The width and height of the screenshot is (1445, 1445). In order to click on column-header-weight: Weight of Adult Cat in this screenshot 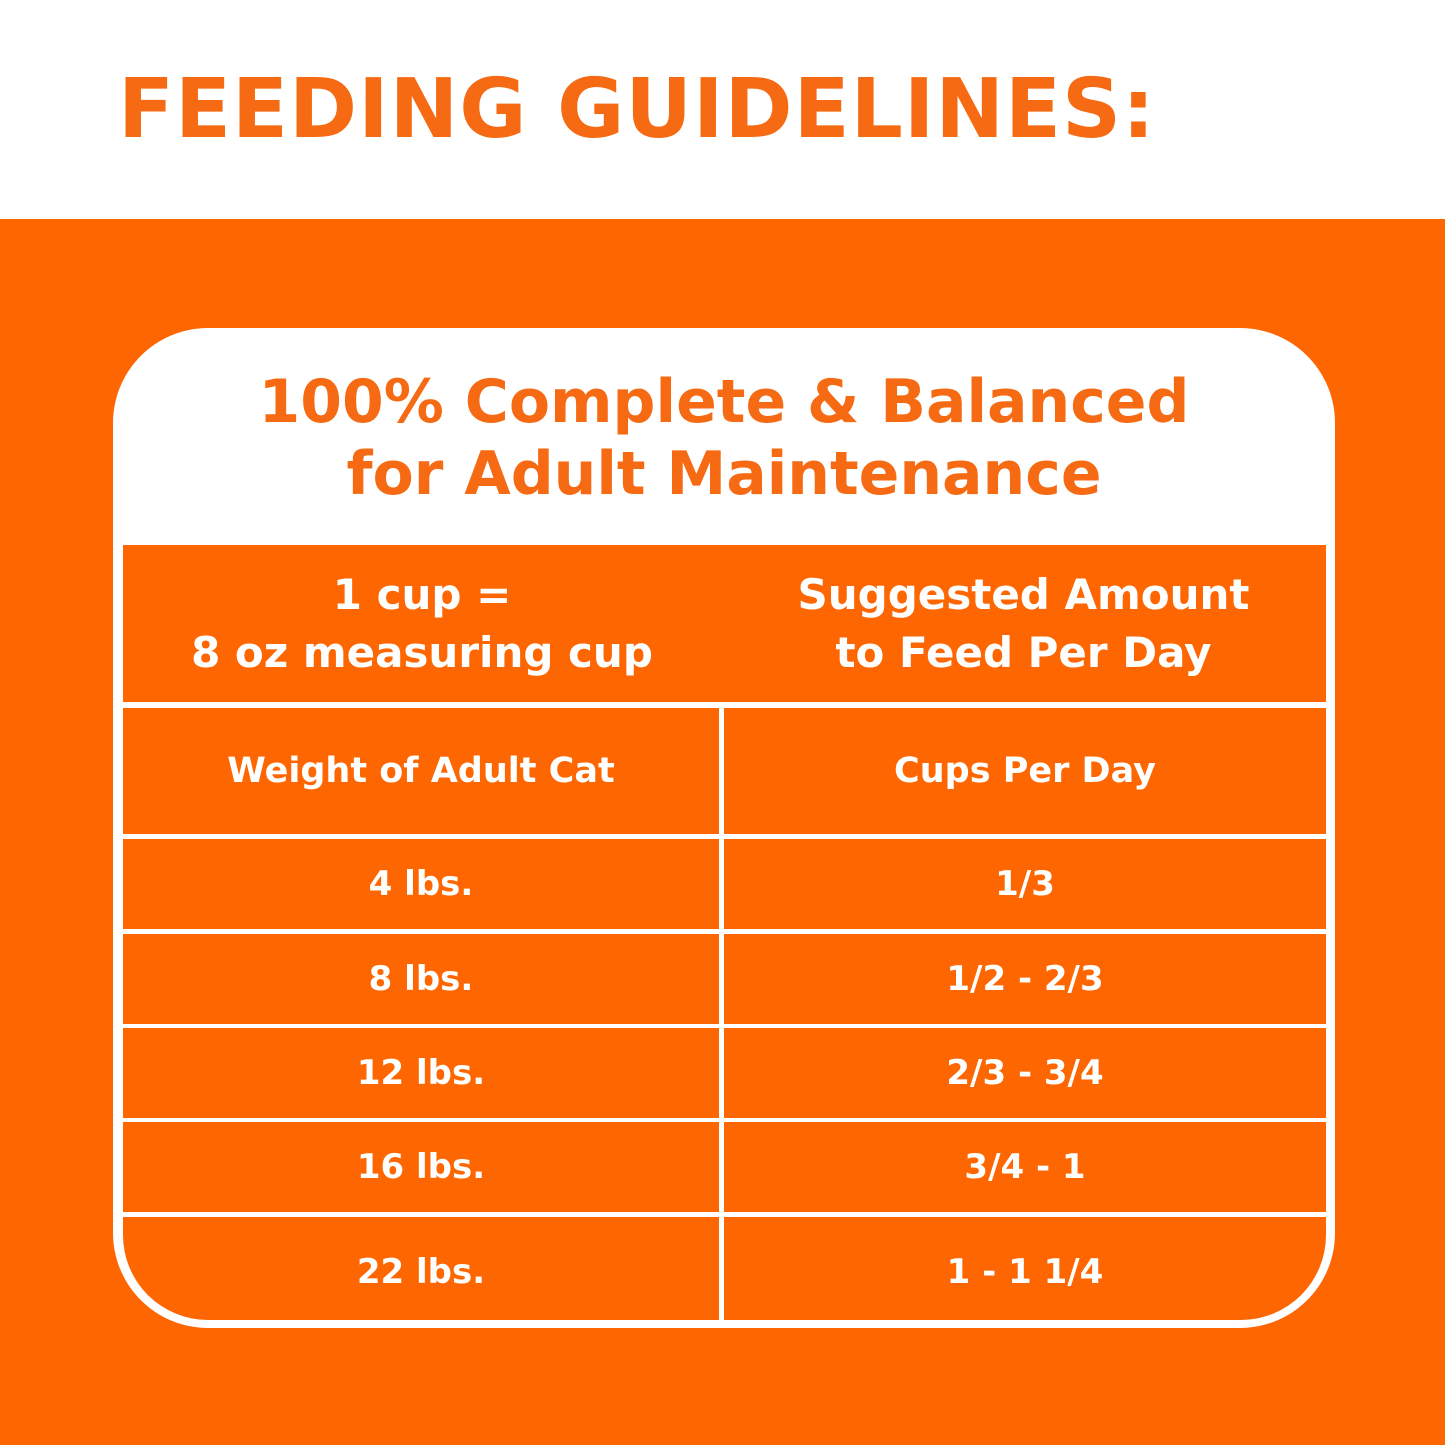, I will do `click(421, 771)`.